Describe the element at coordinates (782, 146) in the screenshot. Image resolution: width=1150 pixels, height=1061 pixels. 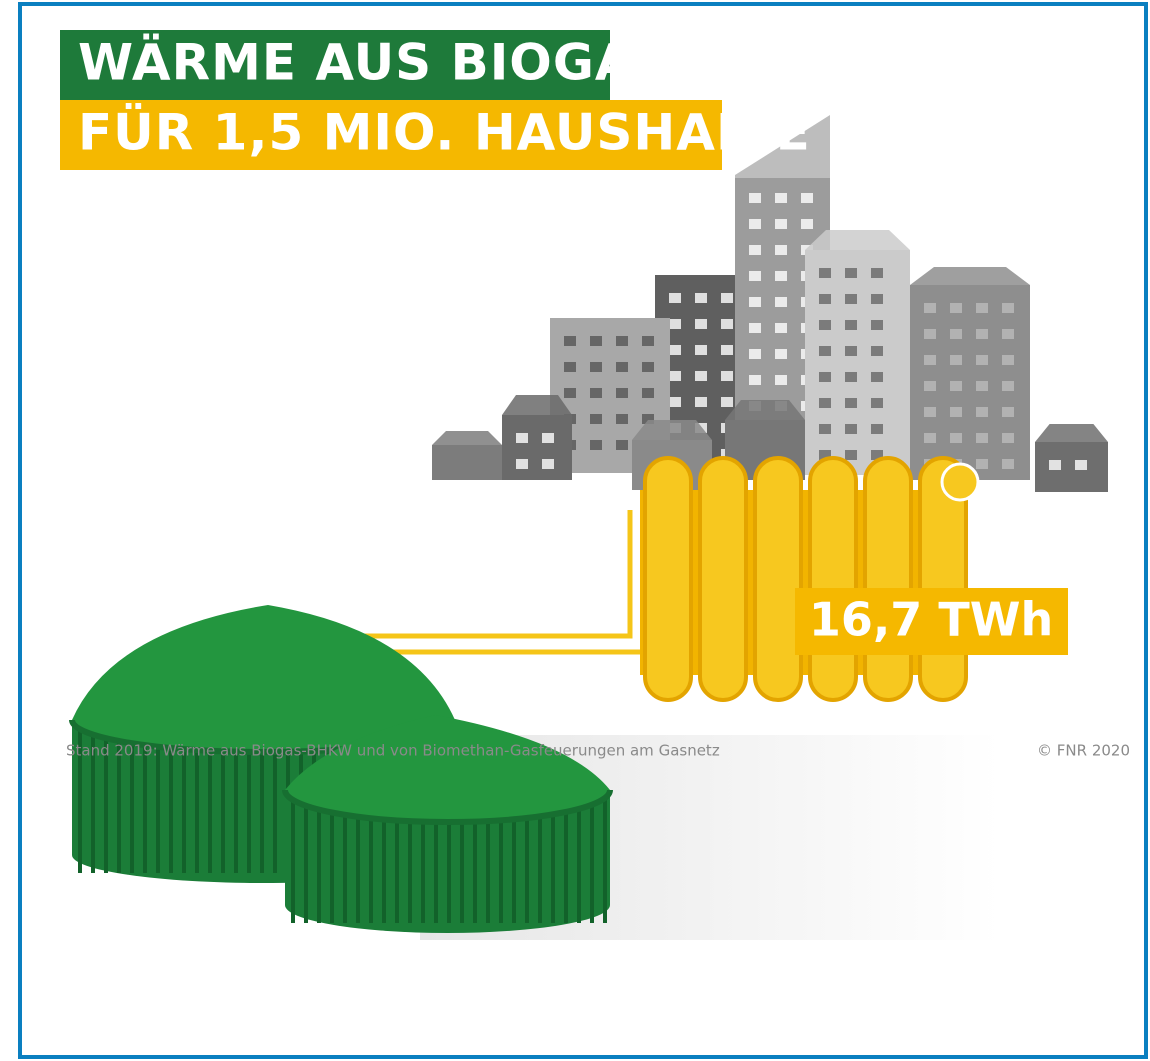
I see `tower-top` at that location.